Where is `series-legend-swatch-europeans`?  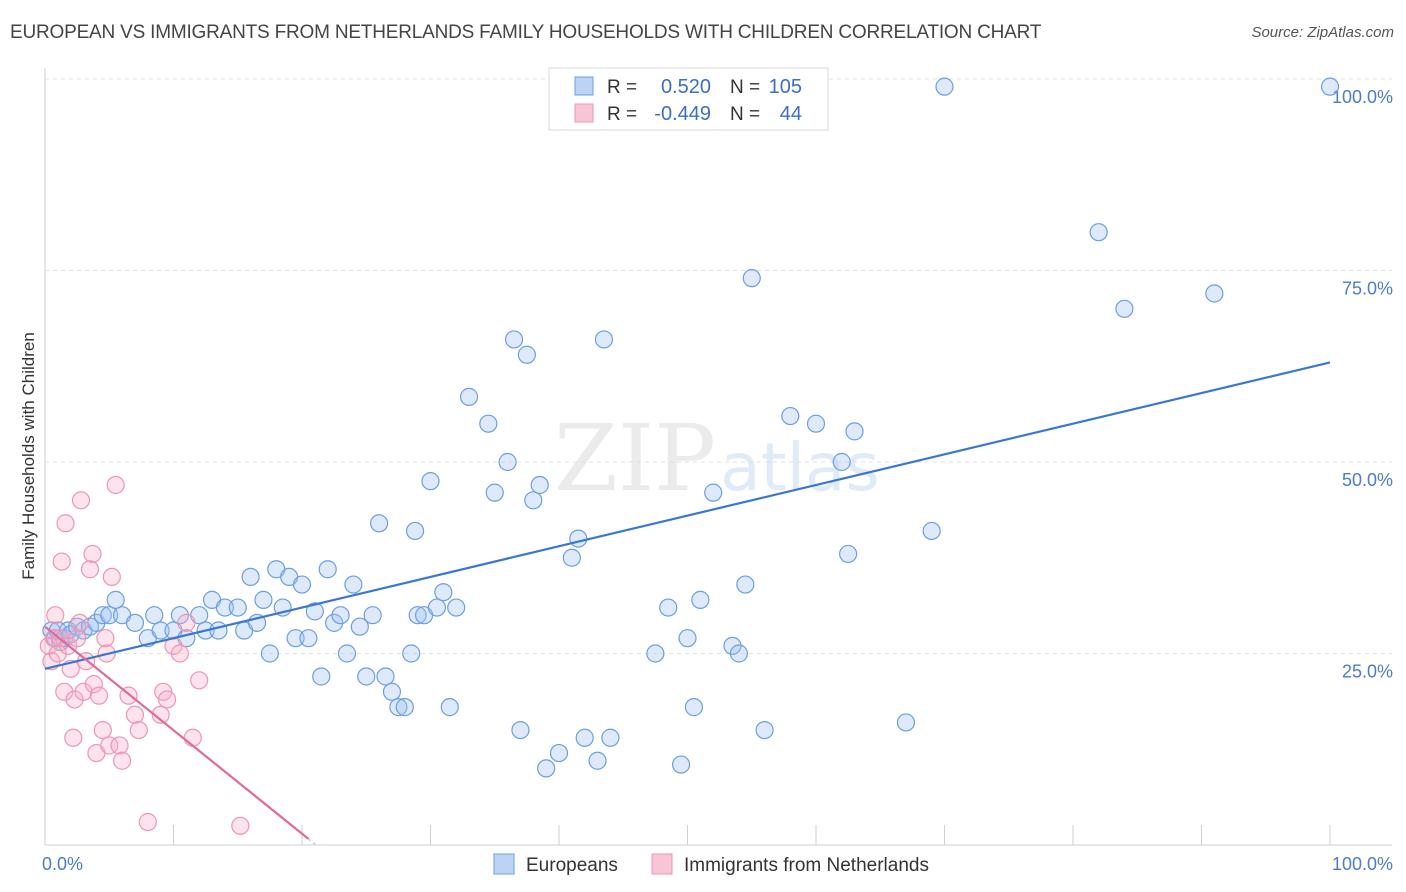
series-legend-swatch-europeans is located at coordinates (504, 864).